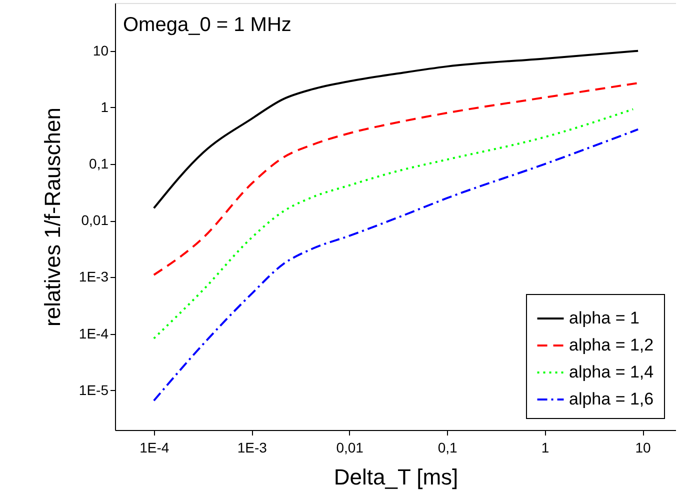 The height and width of the screenshot is (503, 678). Describe the element at coordinates (207, 25) in the screenshot. I see `annotation: Omega_0 = 1 MHz` at that location.